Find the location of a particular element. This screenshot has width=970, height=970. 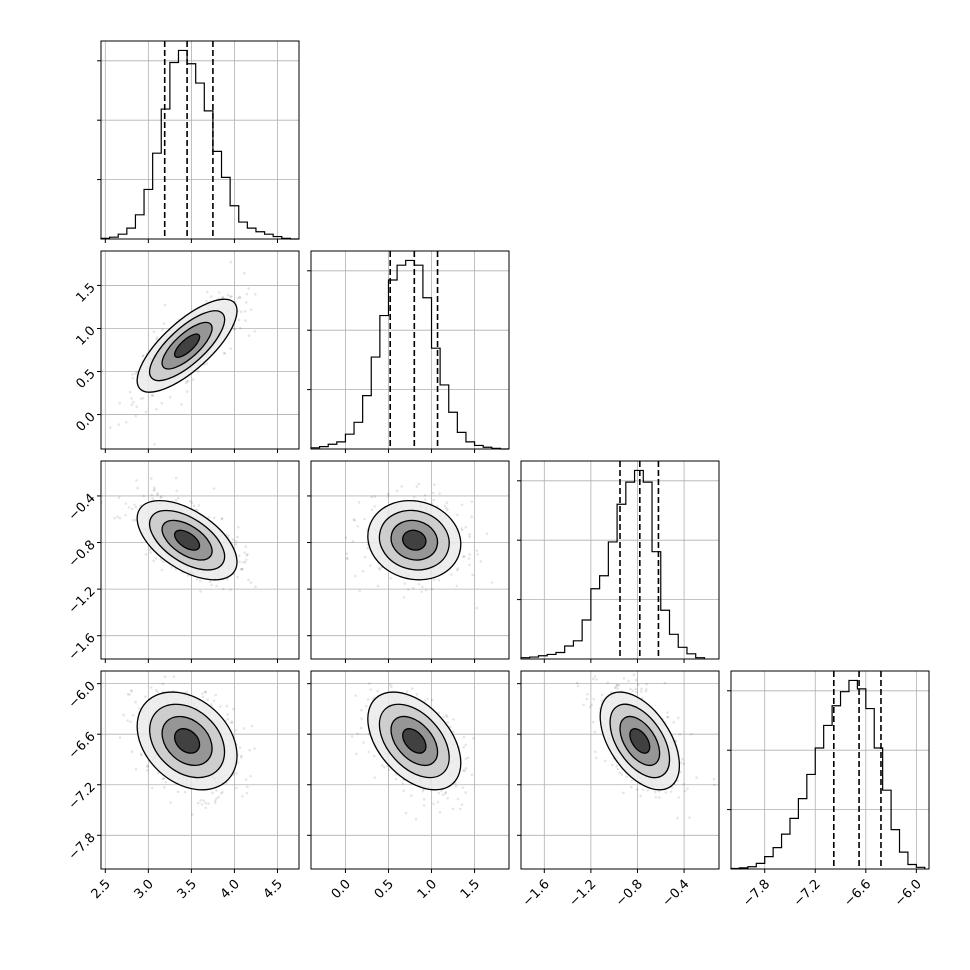

x-tick-label-0-0: 2.5 is located at coordinates (101, 889).